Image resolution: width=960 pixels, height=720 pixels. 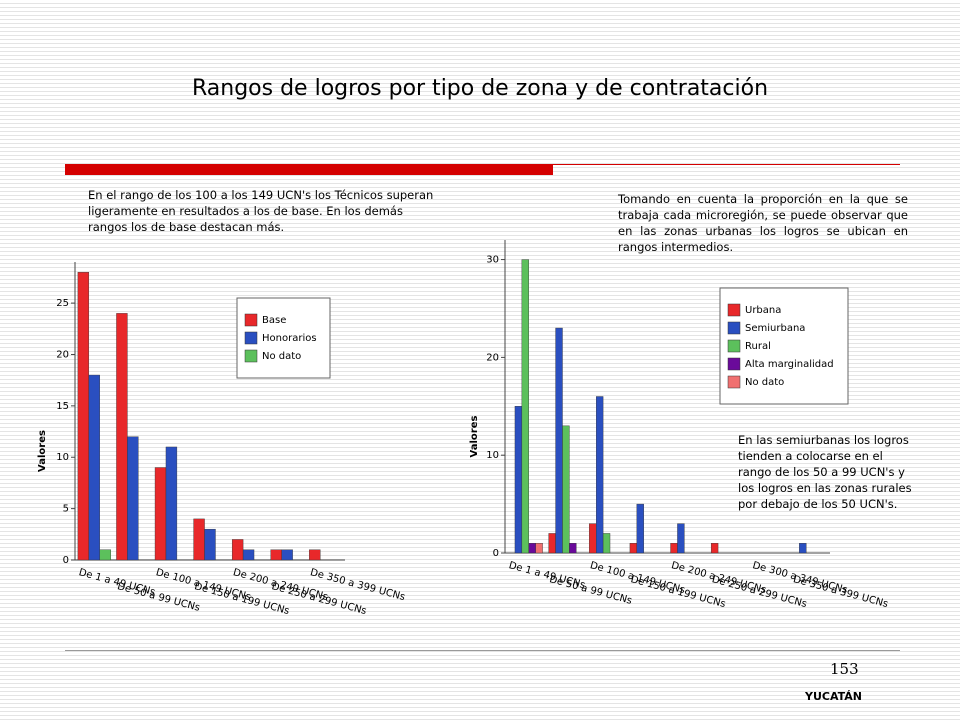 What do you see at coordinates (775, 328) in the screenshot?
I see `legend-label: Semiurbana` at bounding box center [775, 328].